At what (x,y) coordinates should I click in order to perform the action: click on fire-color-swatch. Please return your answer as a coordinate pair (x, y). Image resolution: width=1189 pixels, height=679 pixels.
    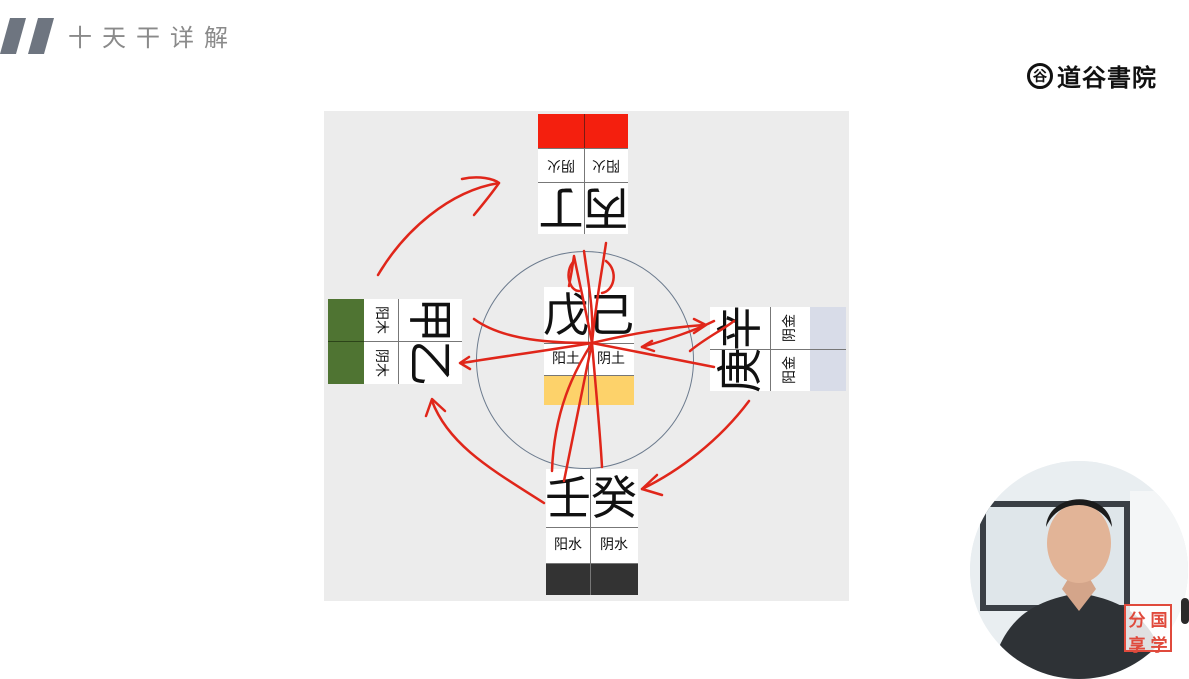
    Looking at the image, I should click on (583, 131).